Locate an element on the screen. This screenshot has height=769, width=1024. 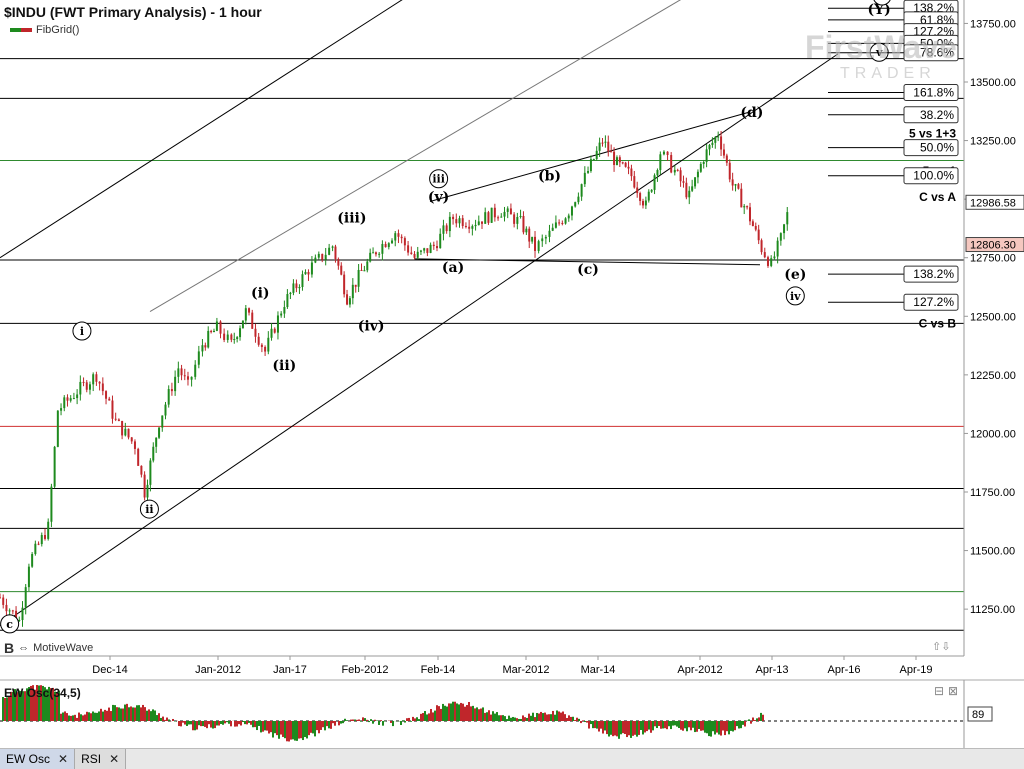
fib-label: C vs B is located at coordinates (938, 323).